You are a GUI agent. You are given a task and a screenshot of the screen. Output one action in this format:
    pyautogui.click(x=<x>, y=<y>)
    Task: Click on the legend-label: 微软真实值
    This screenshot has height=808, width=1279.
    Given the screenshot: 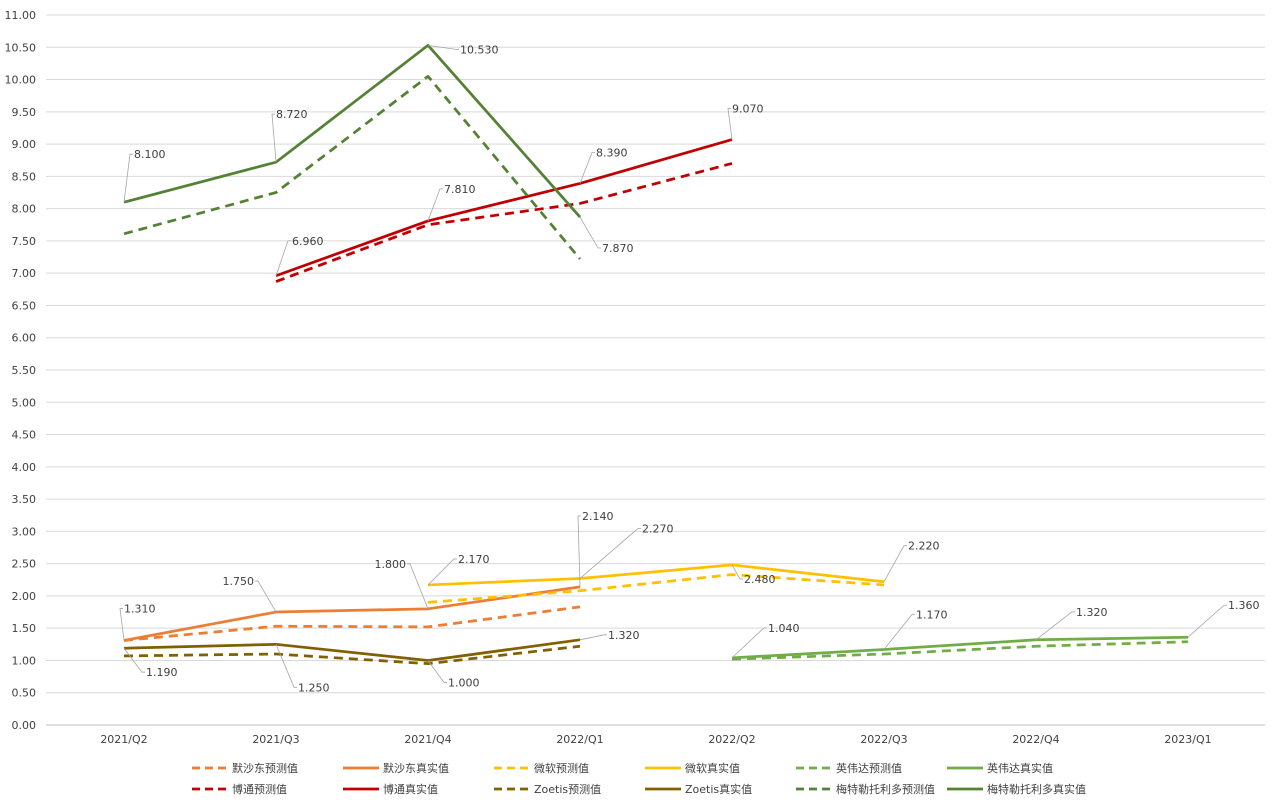 What is the action you would take?
    pyautogui.click(x=712, y=768)
    